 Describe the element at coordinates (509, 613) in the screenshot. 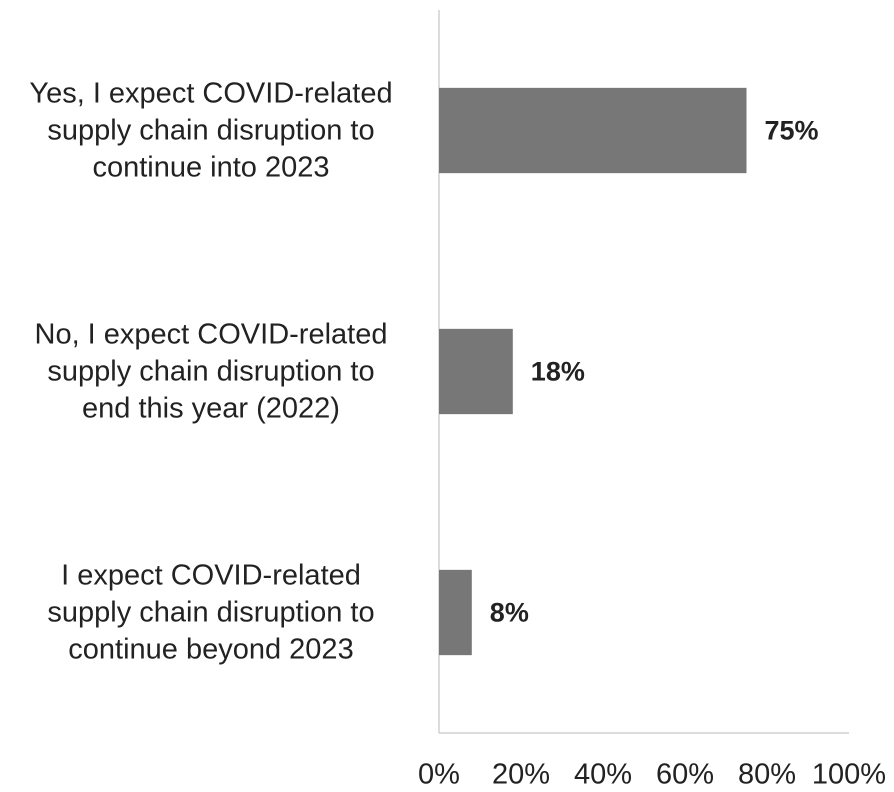

I see `value-label: 8%` at that location.